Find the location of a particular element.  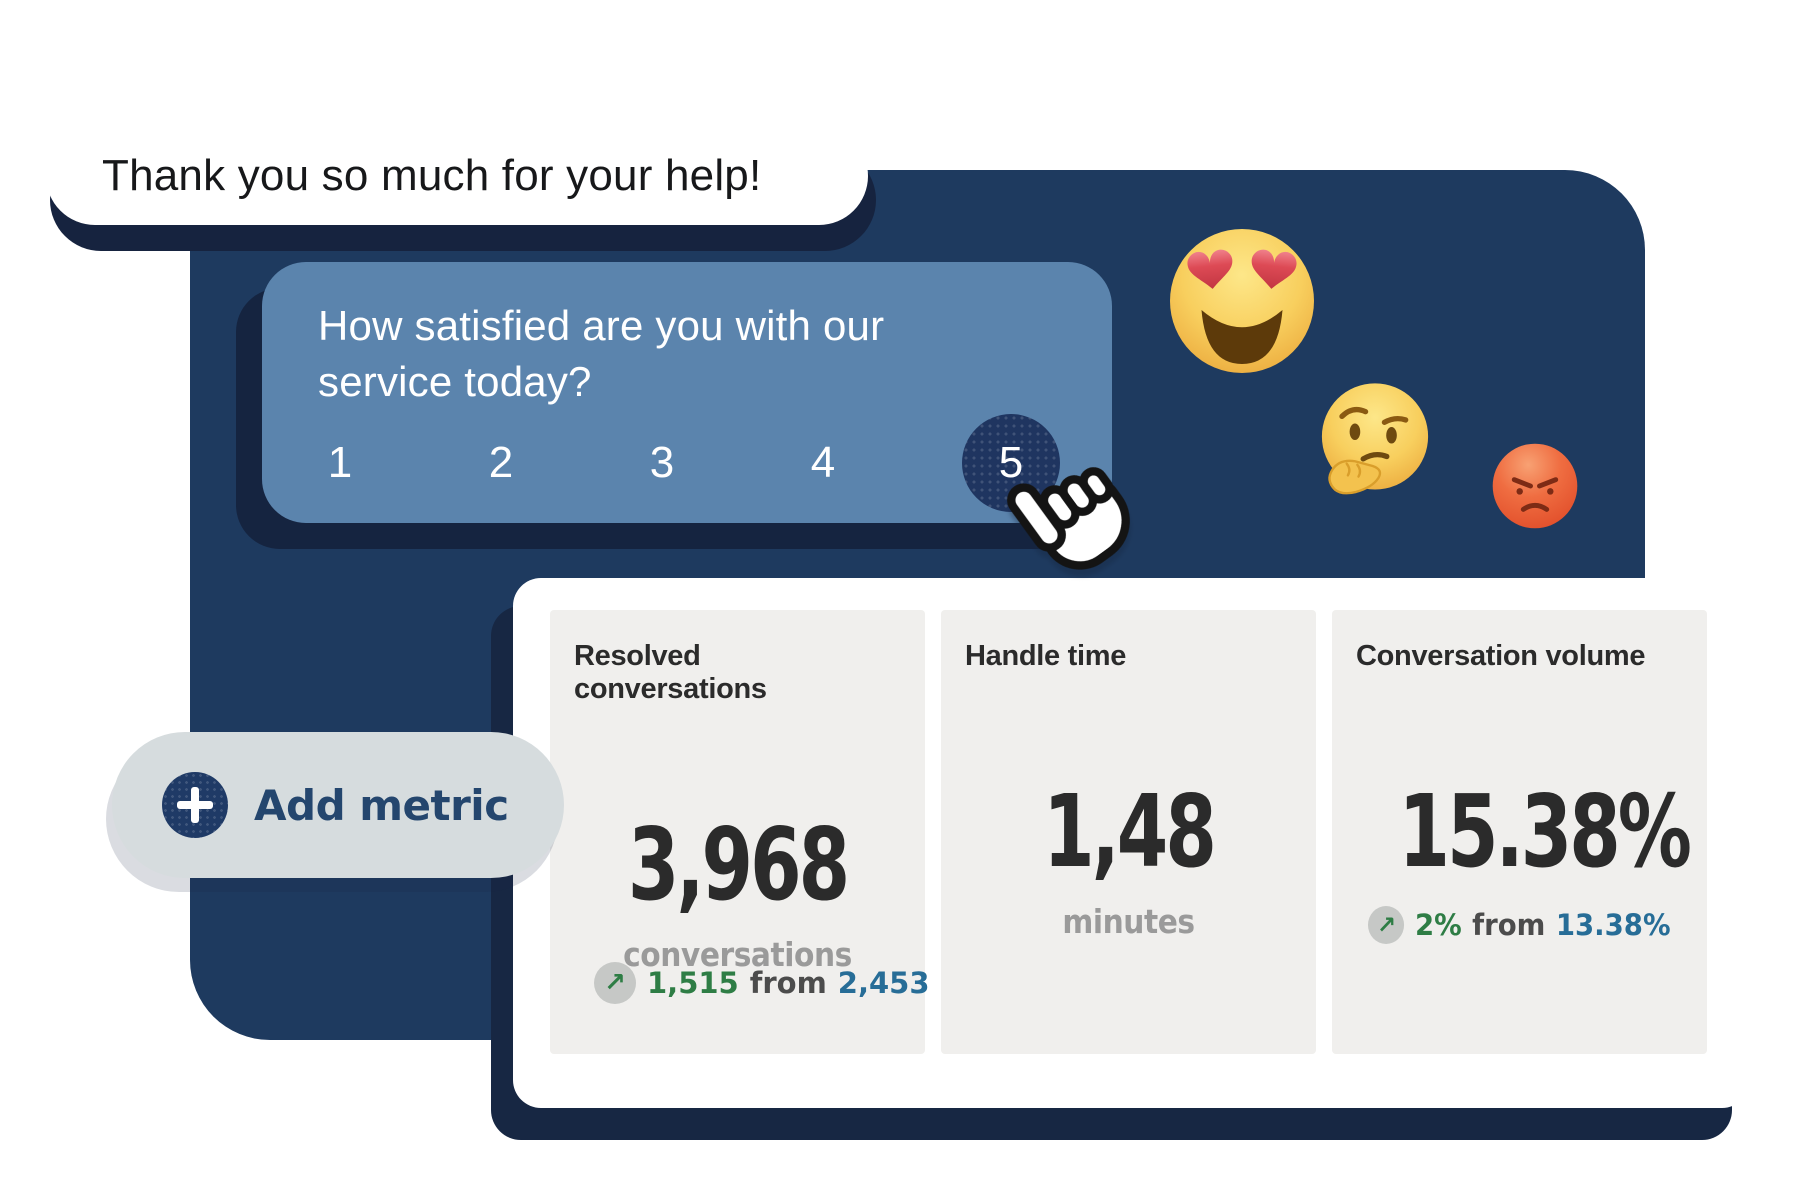

metric-unit: conversations is located at coordinates (737, 954).